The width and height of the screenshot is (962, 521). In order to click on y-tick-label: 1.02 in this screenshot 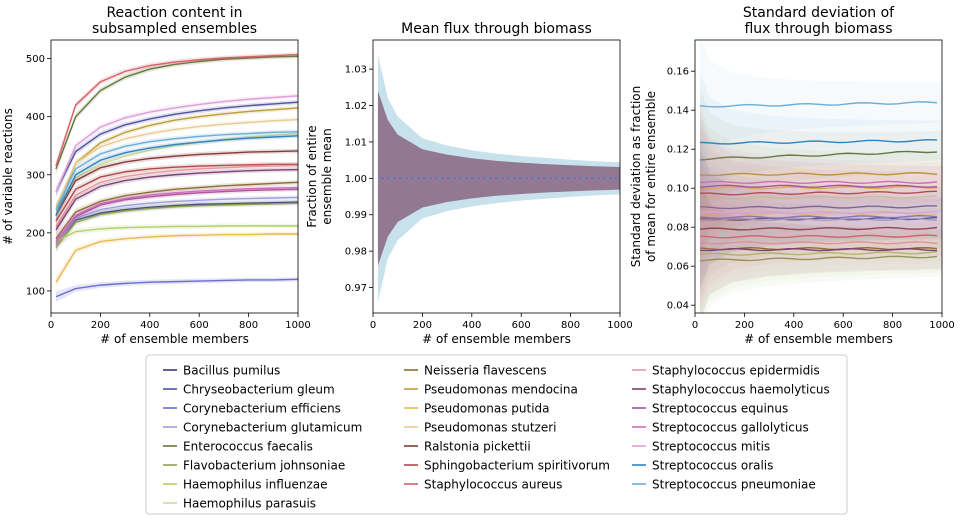, I will do `click(356, 106)`.